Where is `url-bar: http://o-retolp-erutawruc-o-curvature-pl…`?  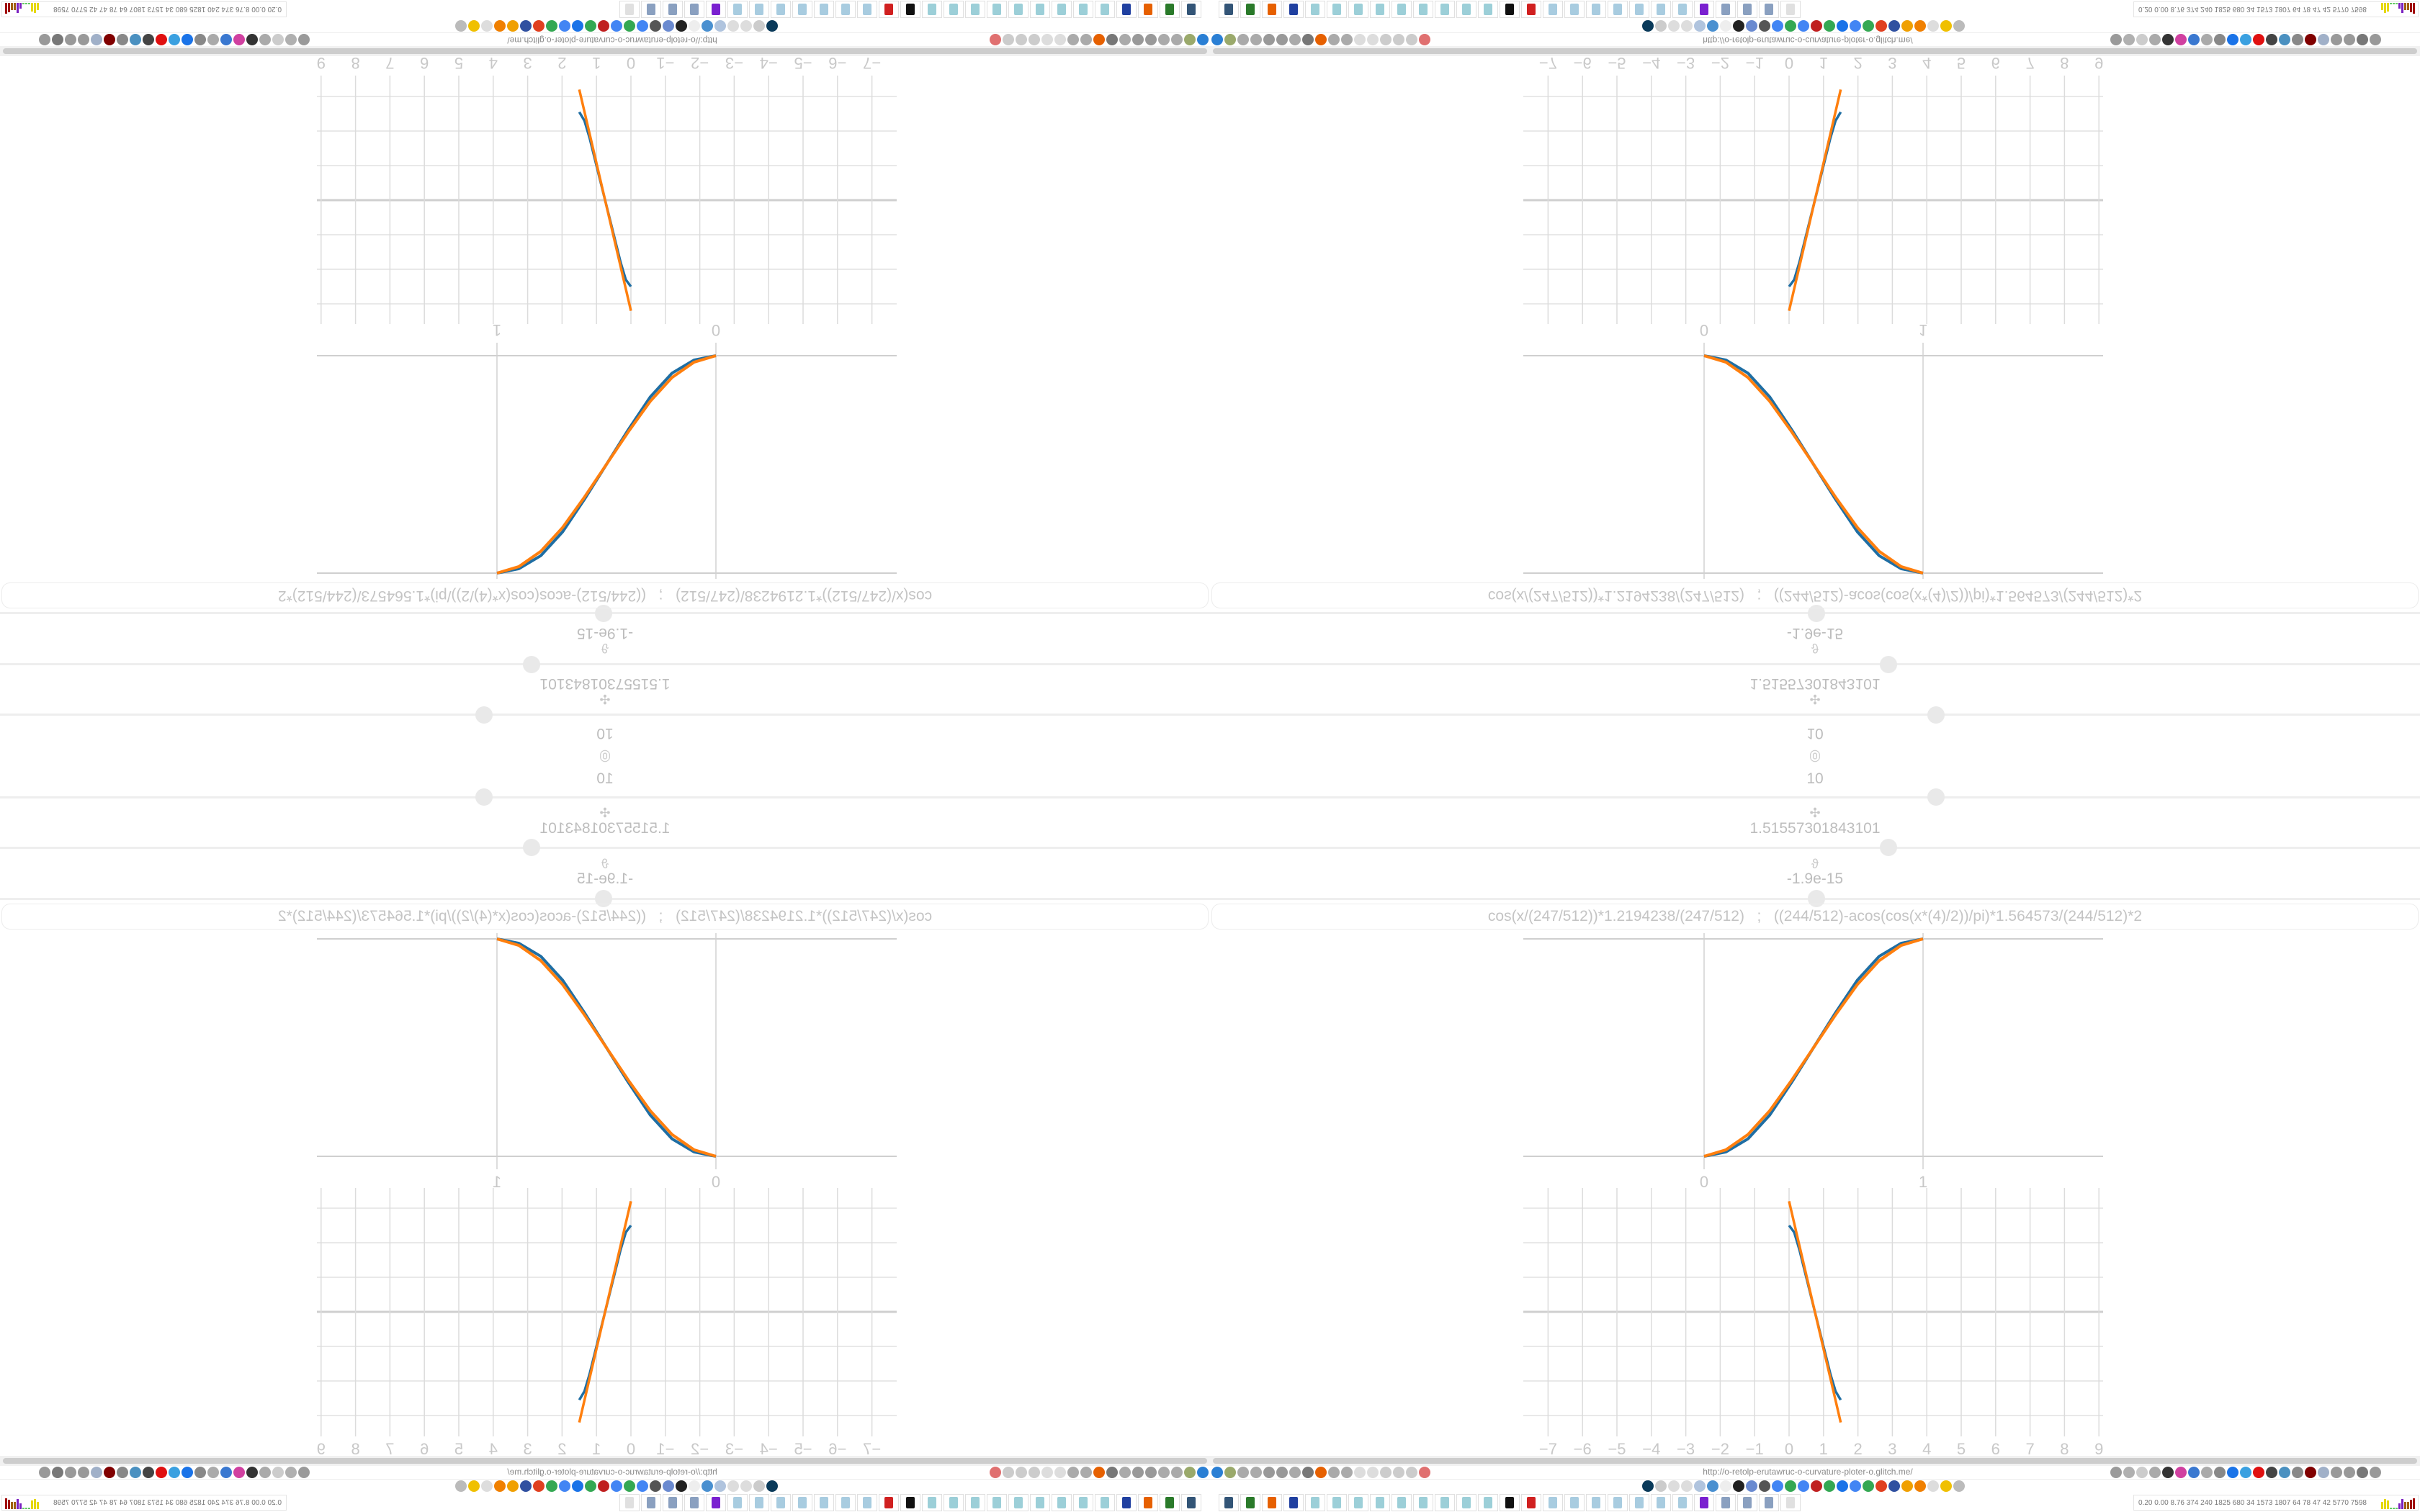
url-bar: http://o-retolp-erutawruc-o-curvature-pl… is located at coordinates (612, 1472).